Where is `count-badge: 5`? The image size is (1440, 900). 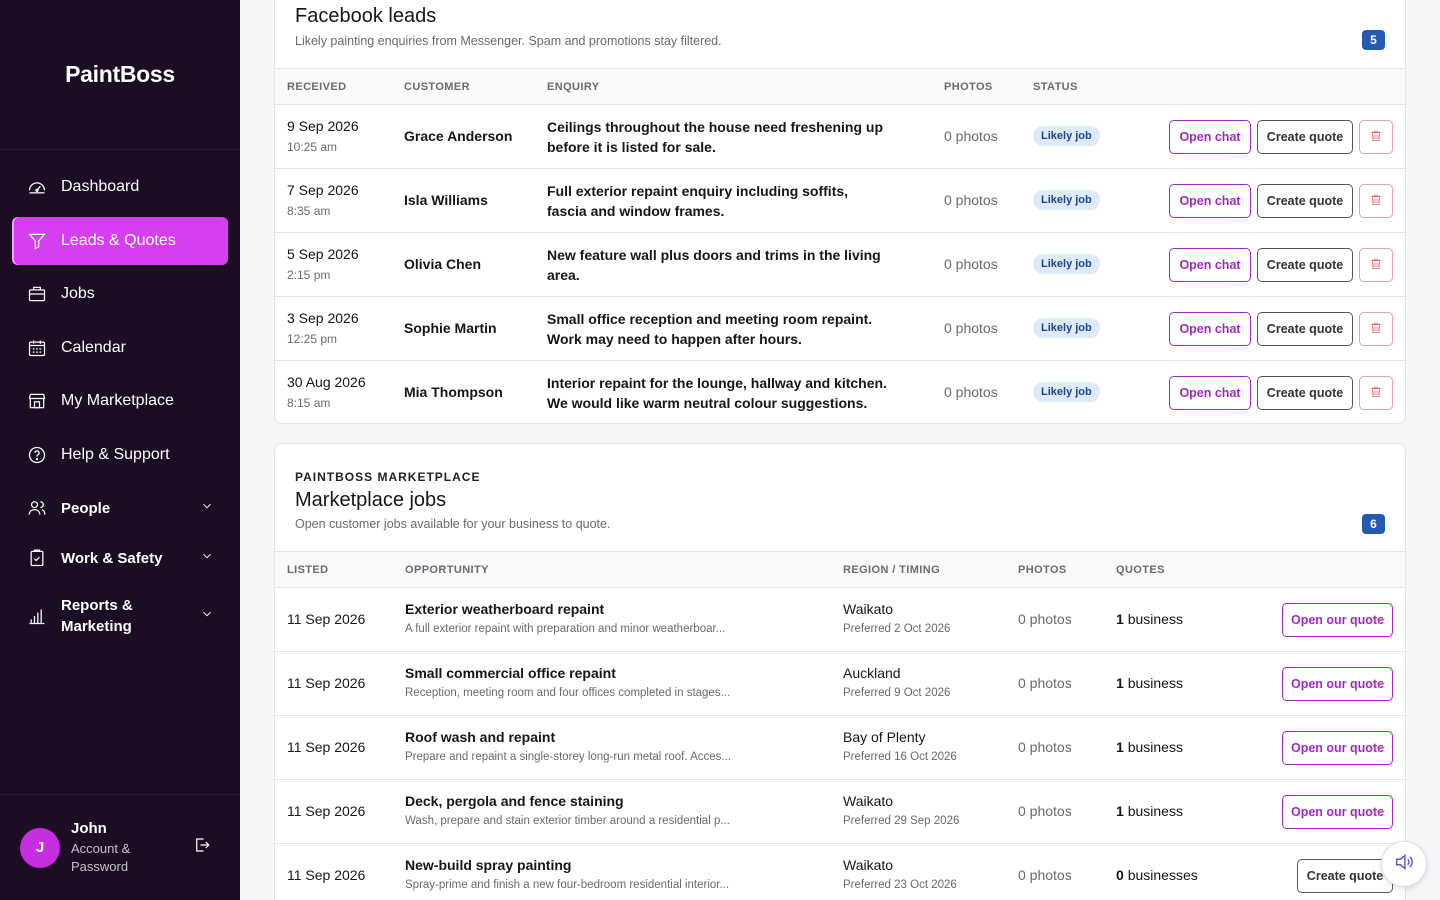
count-badge: 5 is located at coordinates (1373, 40).